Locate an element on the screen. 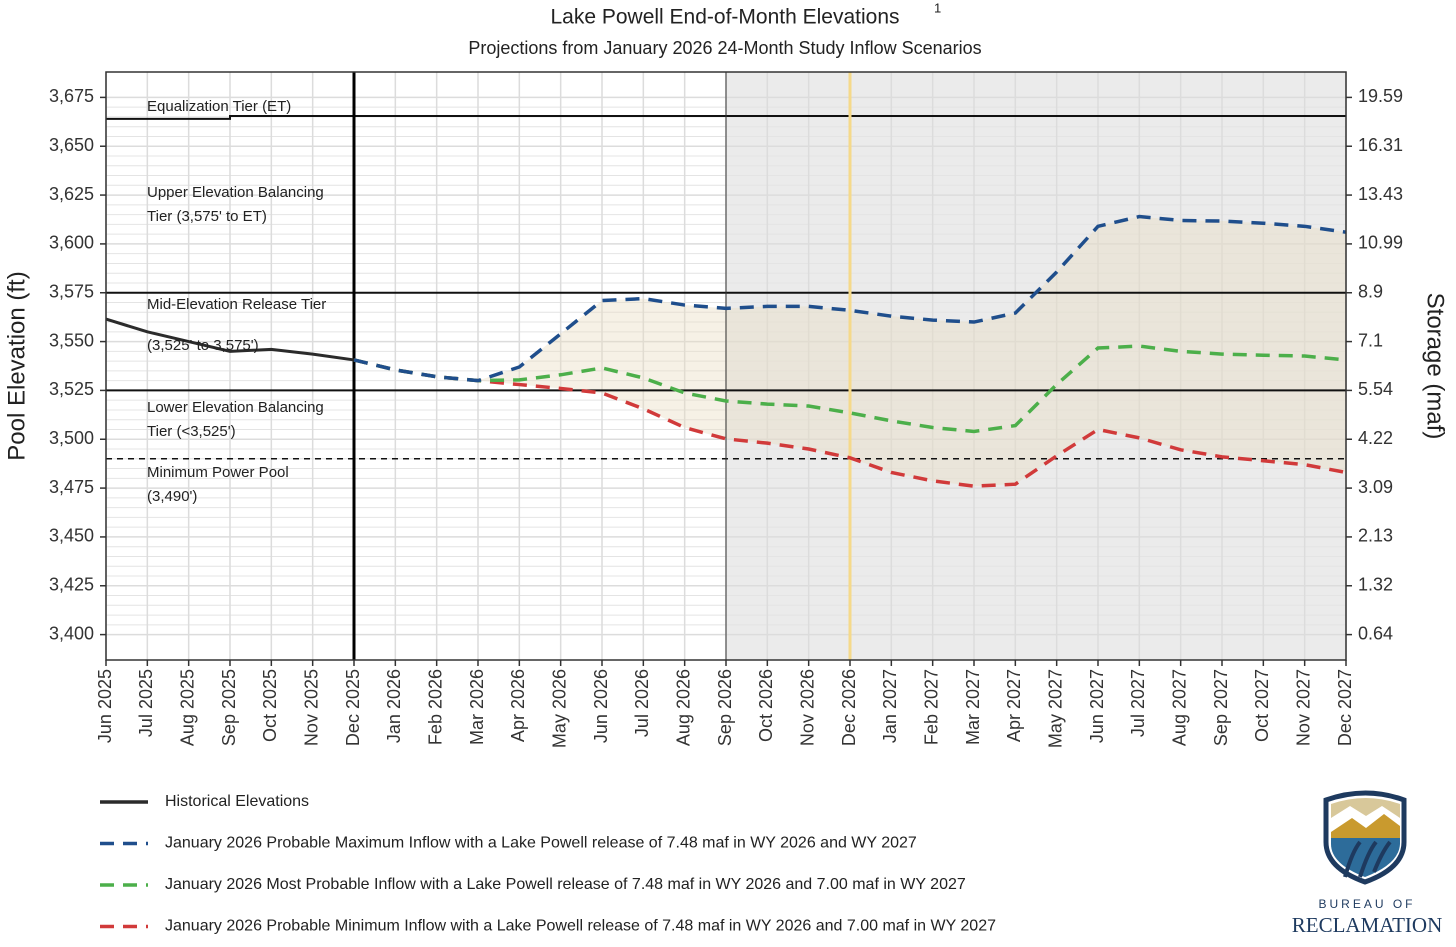  x-tick-label: Nov 2026 is located at coordinates (807, 707).